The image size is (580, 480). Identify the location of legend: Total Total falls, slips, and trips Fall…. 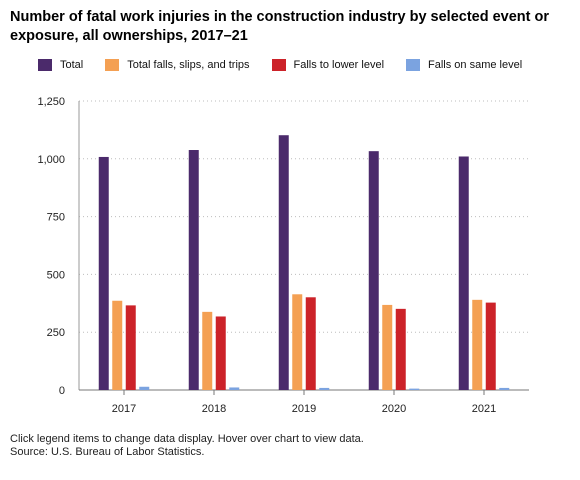
(291, 65).